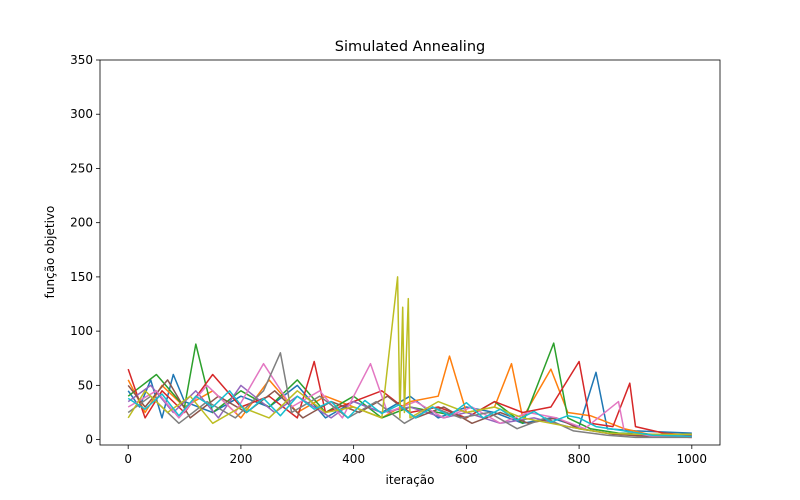  What do you see at coordinates (415, 455) in the screenshot?
I see `x-axis: 0 200 400 600 800 1000` at bounding box center [415, 455].